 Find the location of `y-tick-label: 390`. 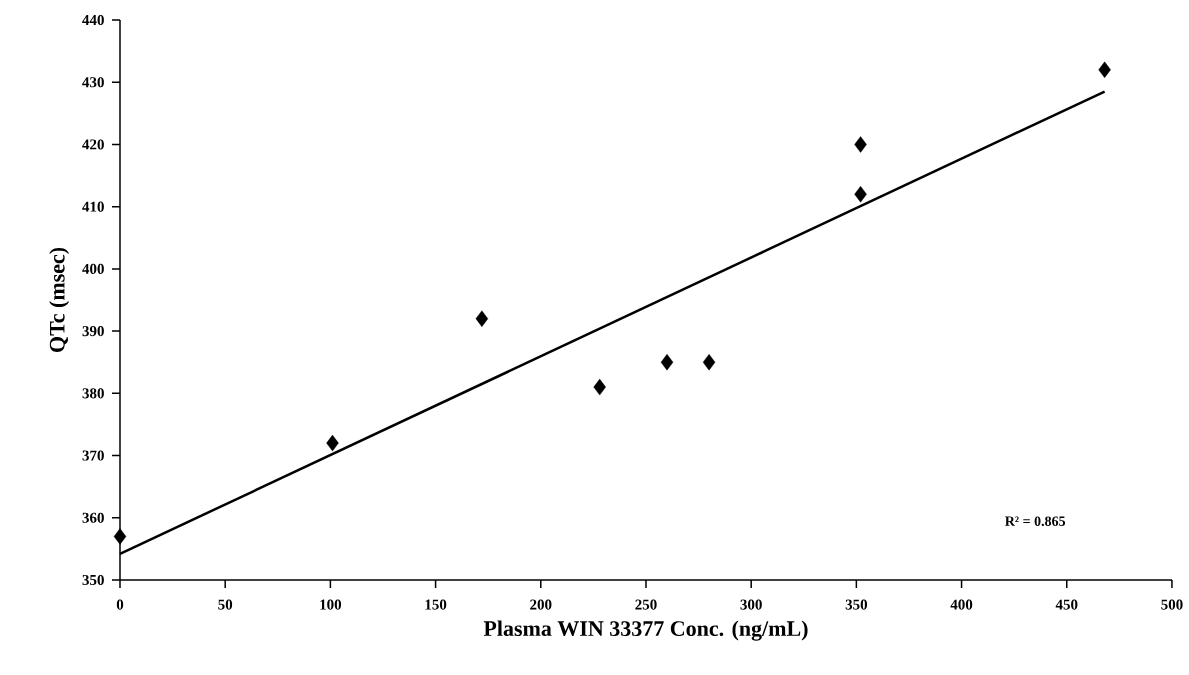

y-tick-label: 390 is located at coordinates (93, 331).